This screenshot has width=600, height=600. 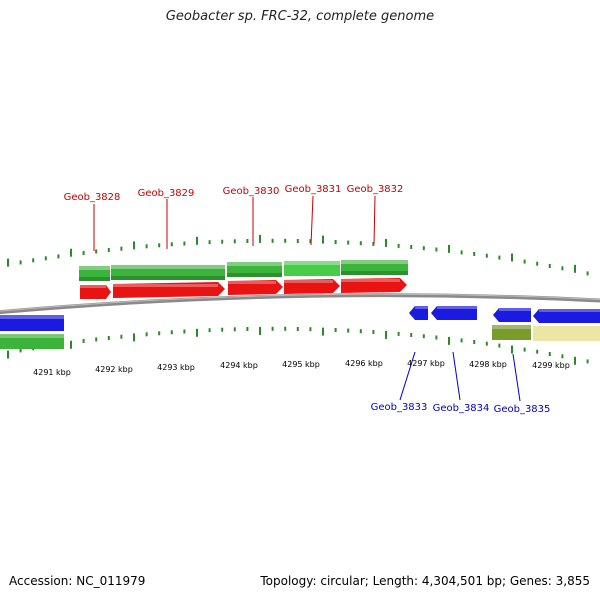 I want to click on gene-shadow, so click(x=243, y=276).